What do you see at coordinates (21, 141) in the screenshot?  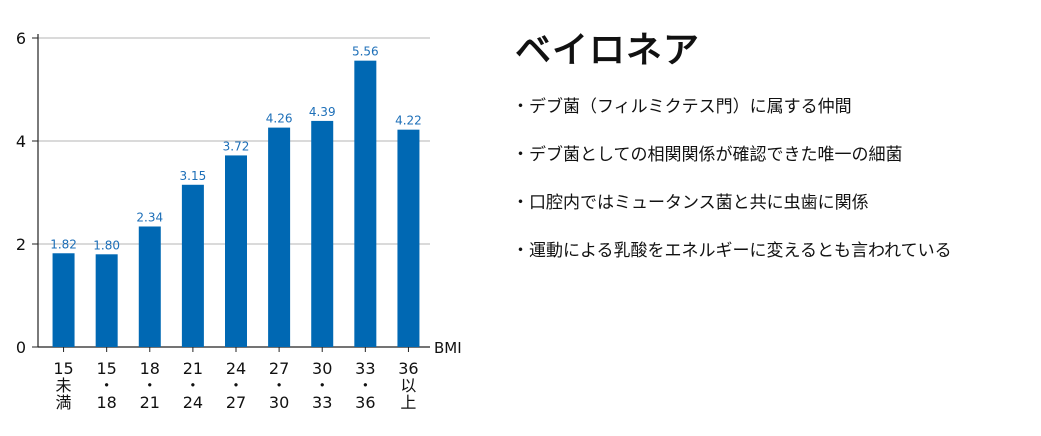 I see `y-tick-label: 4` at bounding box center [21, 141].